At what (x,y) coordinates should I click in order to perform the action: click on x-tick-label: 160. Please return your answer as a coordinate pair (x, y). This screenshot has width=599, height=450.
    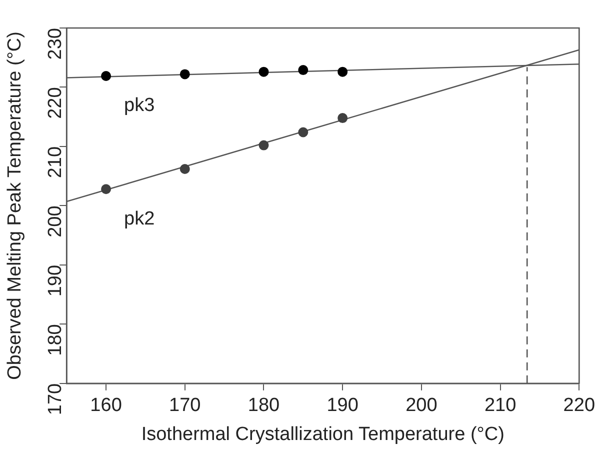
    Looking at the image, I should click on (106, 405).